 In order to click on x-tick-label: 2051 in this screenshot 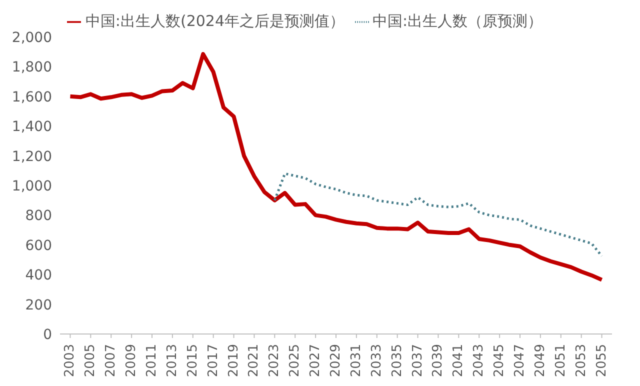, I will do `click(560, 361)`.